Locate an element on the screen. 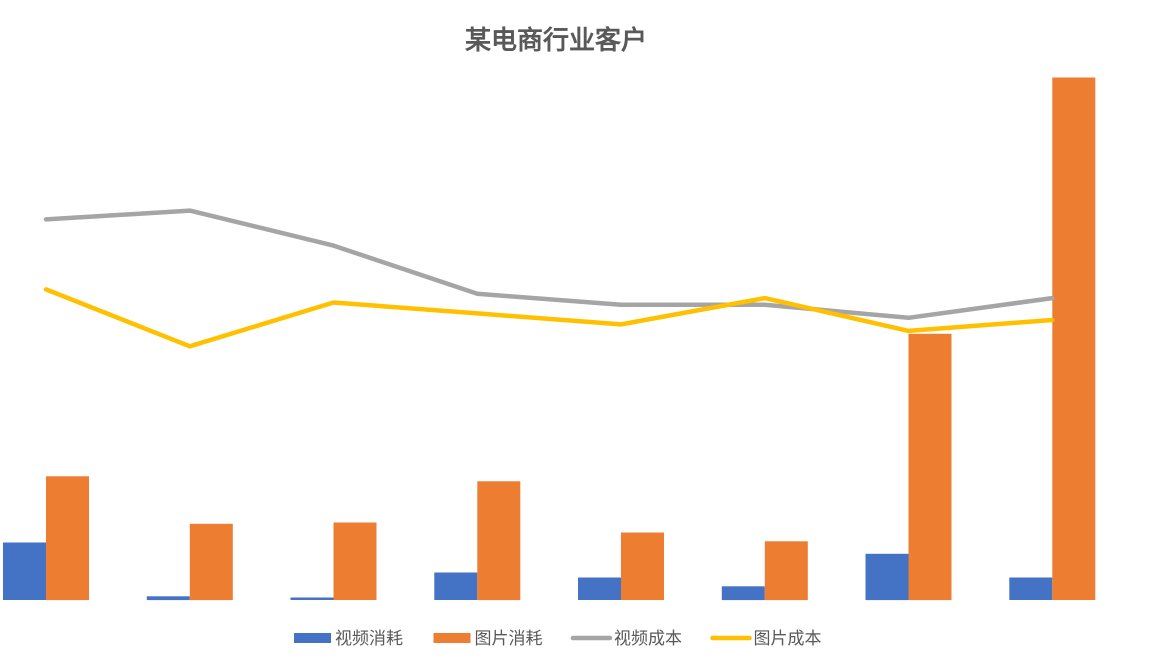 The height and width of the screenshot is (661, 1165). legend-label-4: 图片成本 is located at coordinates (788, 639).